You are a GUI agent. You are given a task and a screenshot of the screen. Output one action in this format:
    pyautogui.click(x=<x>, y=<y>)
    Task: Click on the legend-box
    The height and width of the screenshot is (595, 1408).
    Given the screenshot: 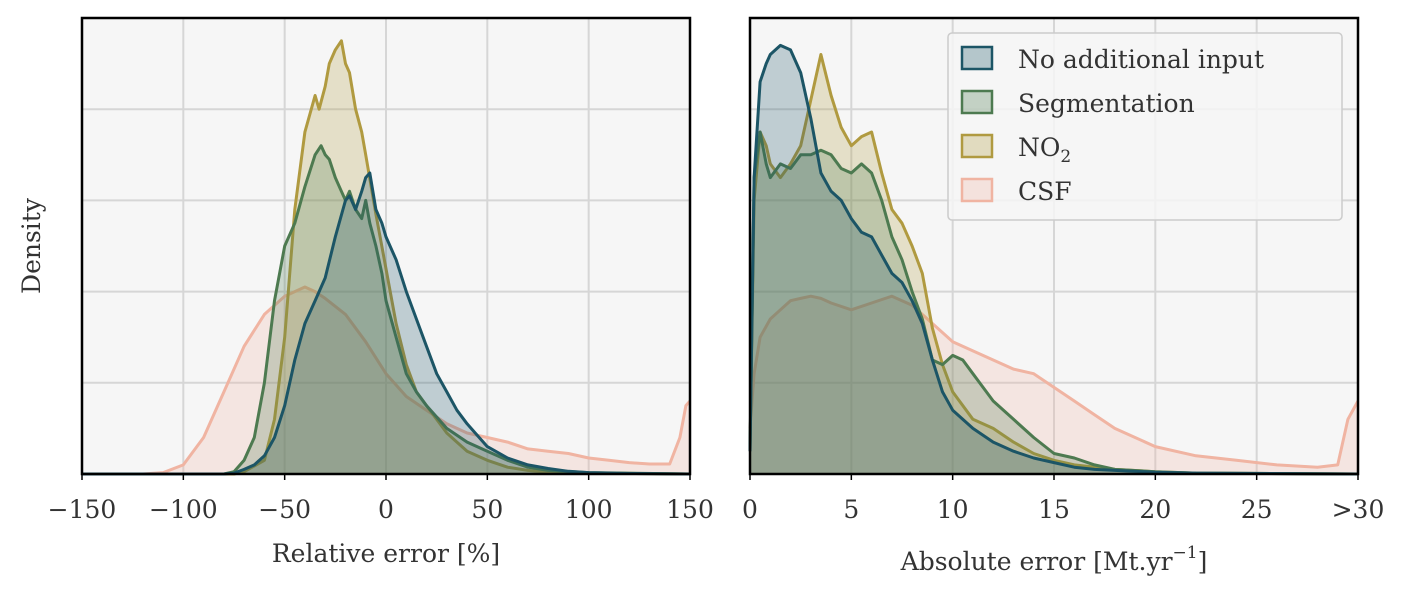 What is the action you would take?
    pyautogui.click(x=1145, y=126)
    